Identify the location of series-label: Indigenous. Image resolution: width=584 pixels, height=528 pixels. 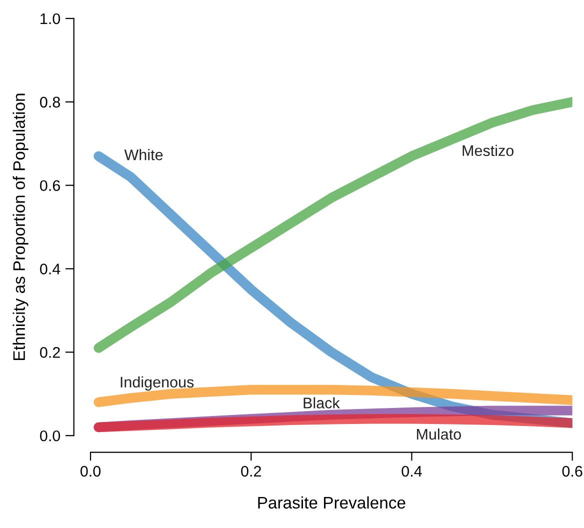
(157, 383).